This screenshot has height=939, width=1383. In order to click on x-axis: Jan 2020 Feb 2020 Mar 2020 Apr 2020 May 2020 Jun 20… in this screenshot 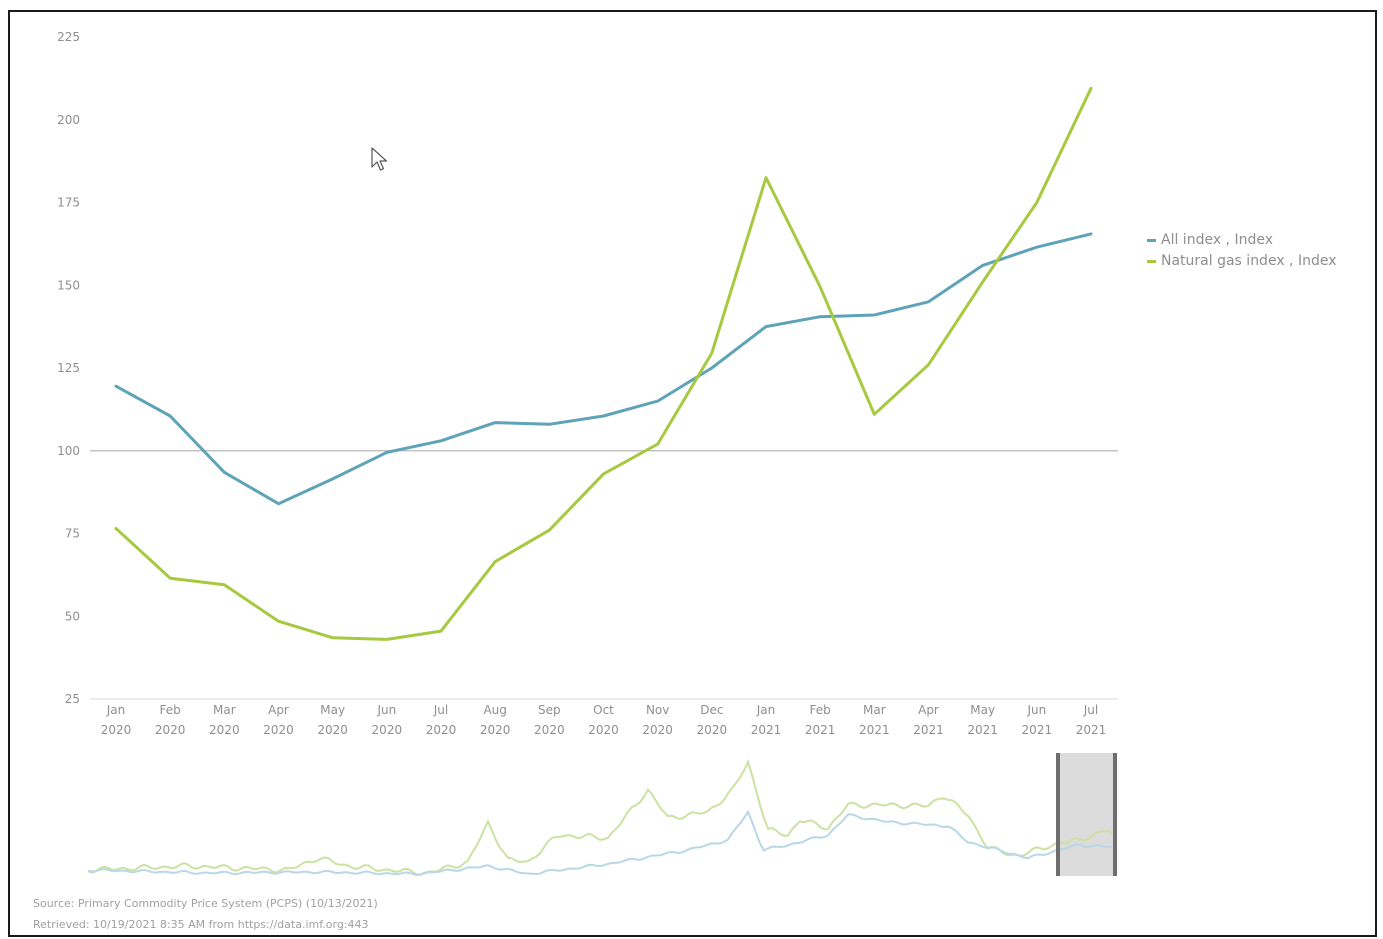, I will do `click(604, 720)`.